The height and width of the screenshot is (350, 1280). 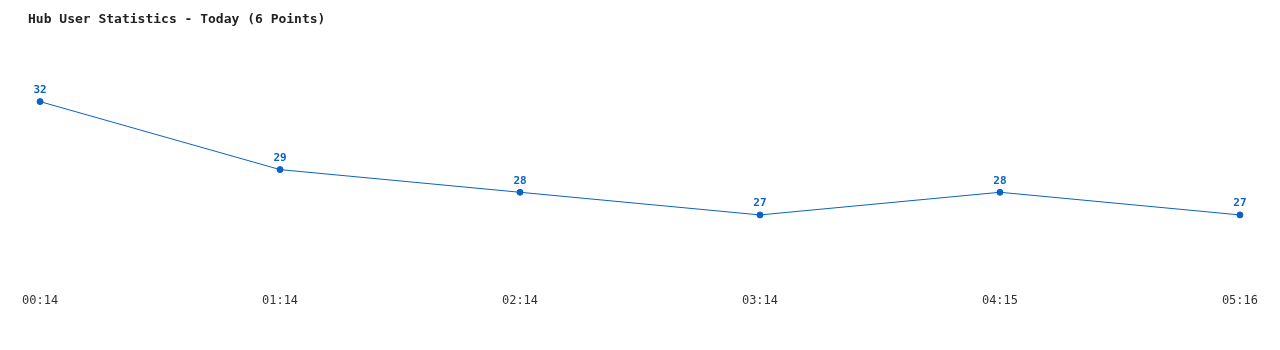 I want to click on data-label: 29, so click(x=280, y=157).